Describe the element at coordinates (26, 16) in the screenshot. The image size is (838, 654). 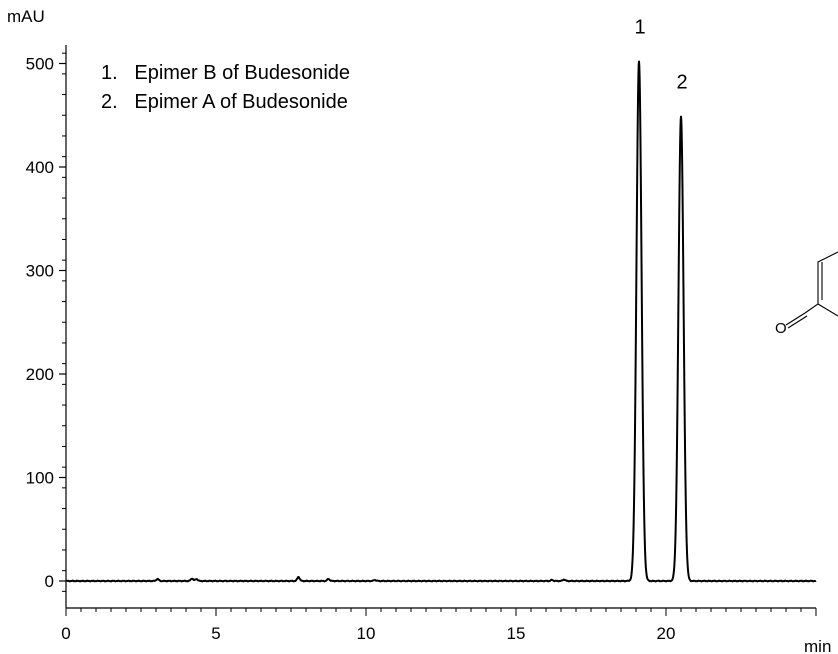
I see `y-axis-label: mAU` at that location.